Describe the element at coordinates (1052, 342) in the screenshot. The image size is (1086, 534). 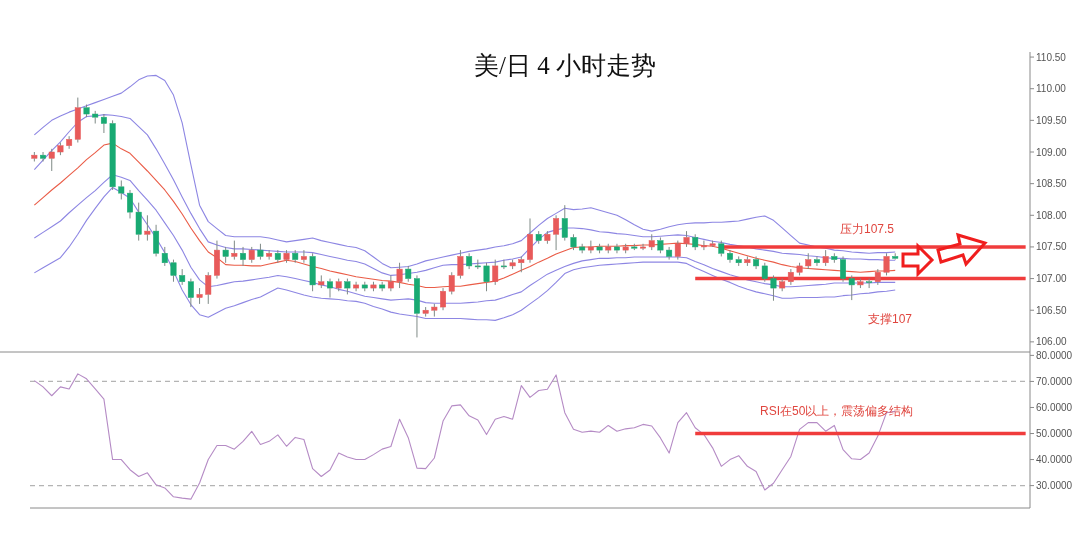
I see `y-tick-label: 106.00` at that location.